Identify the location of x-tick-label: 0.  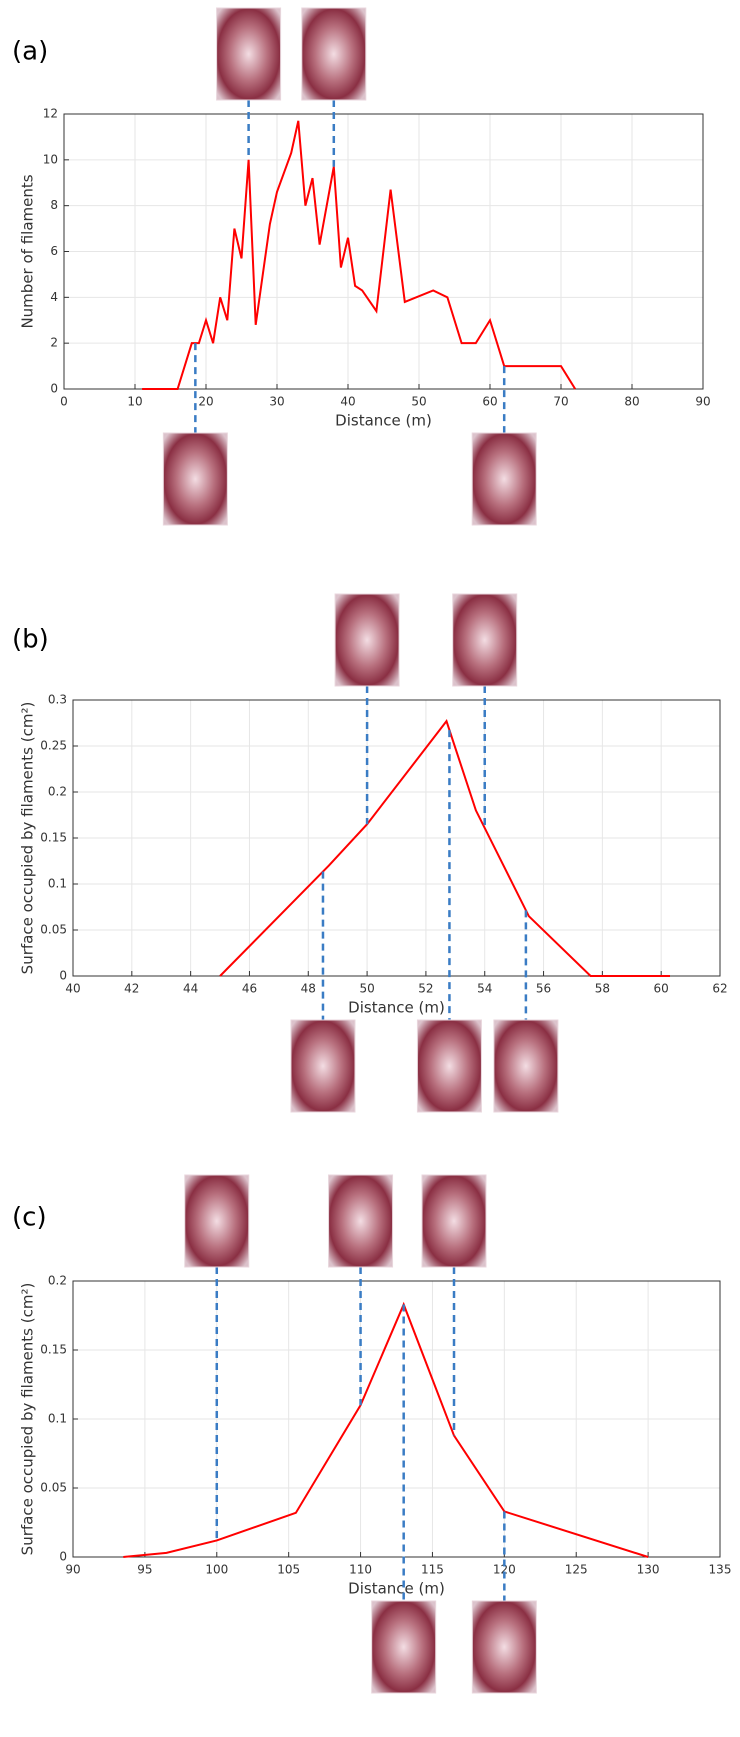
(64, 402).